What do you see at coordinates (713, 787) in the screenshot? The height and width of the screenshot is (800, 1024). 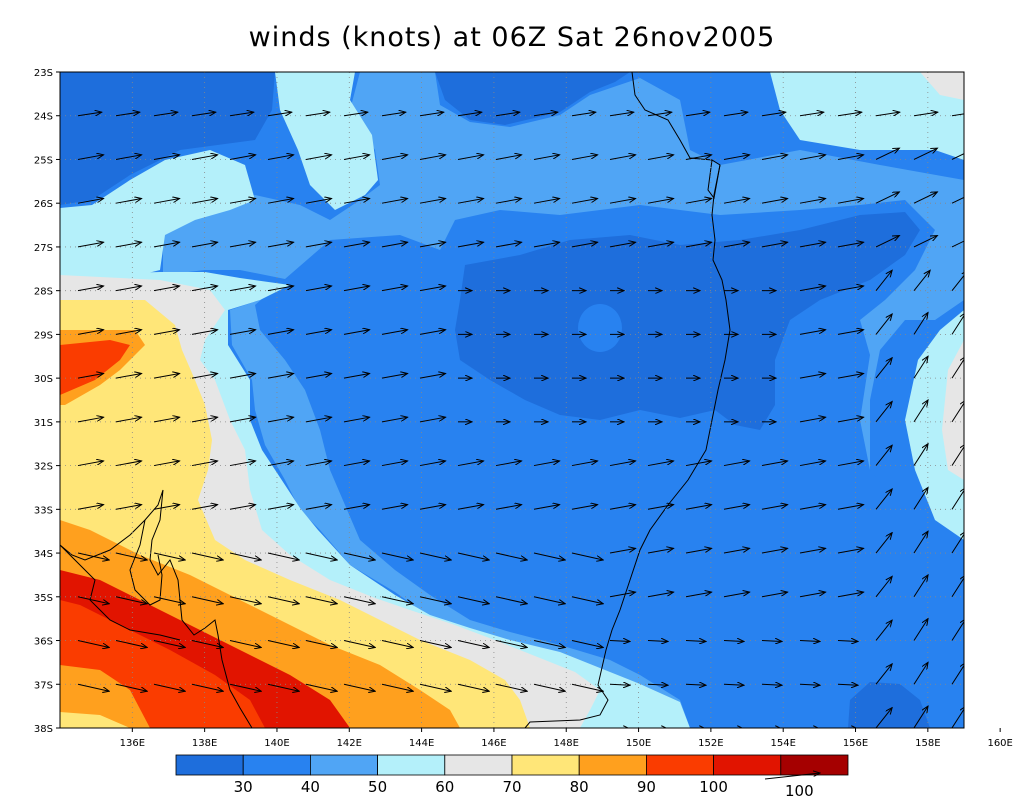 I see `colorbar-label: 100` at bounding box center [713, 787].